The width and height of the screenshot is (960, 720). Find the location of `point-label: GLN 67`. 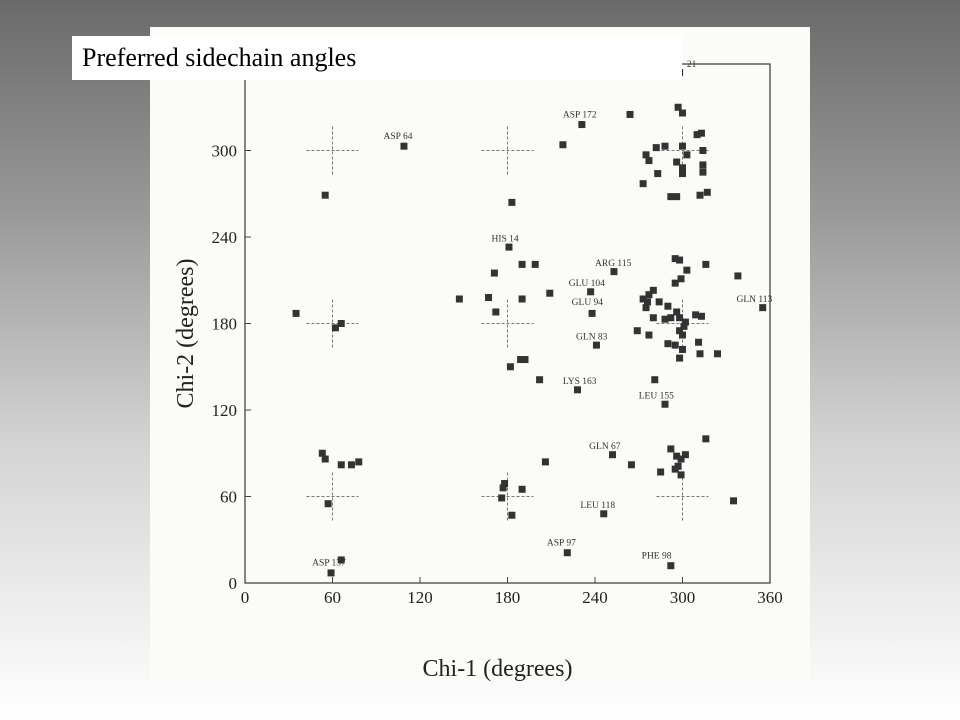

point-label: GLN 67 is located at coordinates (605, 447).